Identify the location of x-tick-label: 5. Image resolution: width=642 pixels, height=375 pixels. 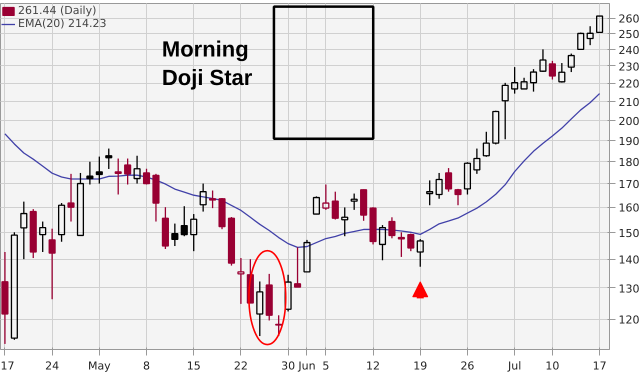
(326, 366).